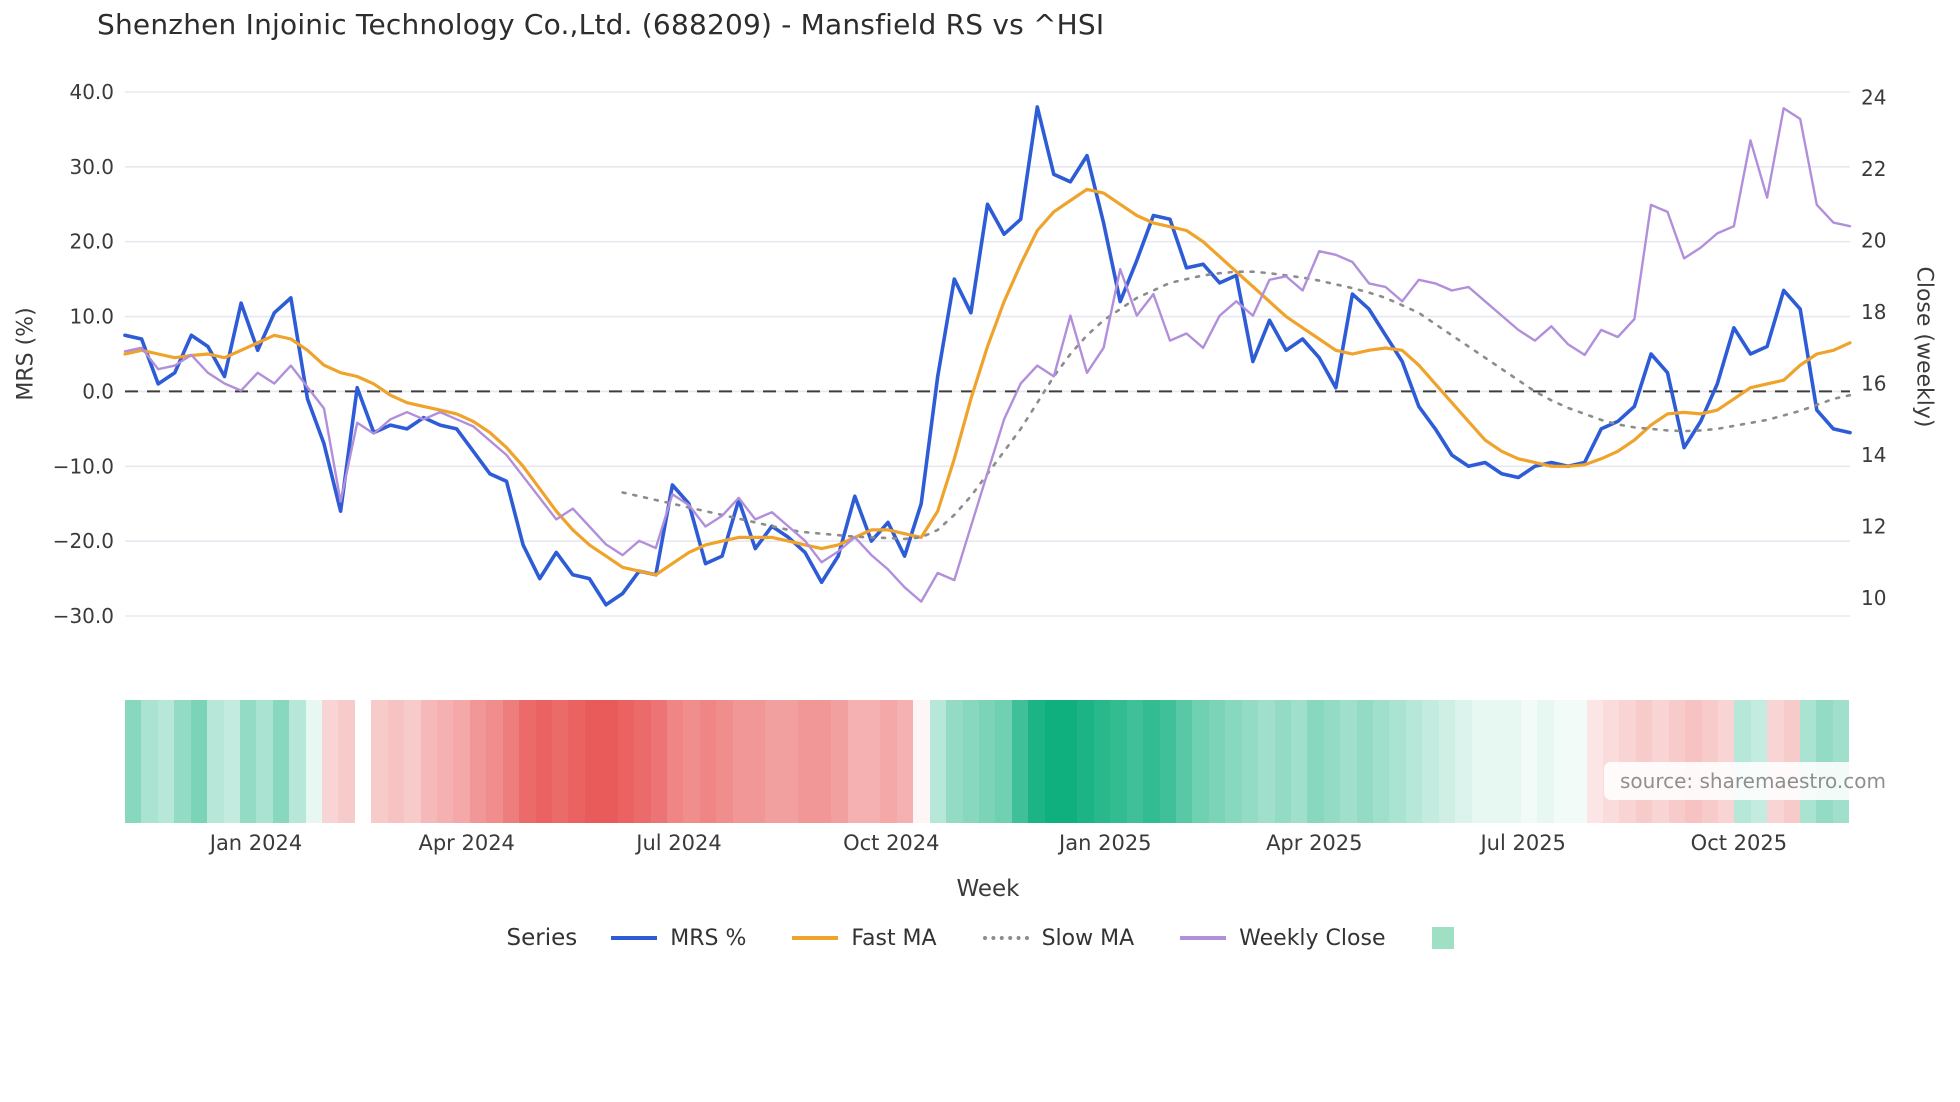 The width and height of the screenshot is (1960, 1102). I want to click on right-axis-tick-label: 14, so click(1873, 455).